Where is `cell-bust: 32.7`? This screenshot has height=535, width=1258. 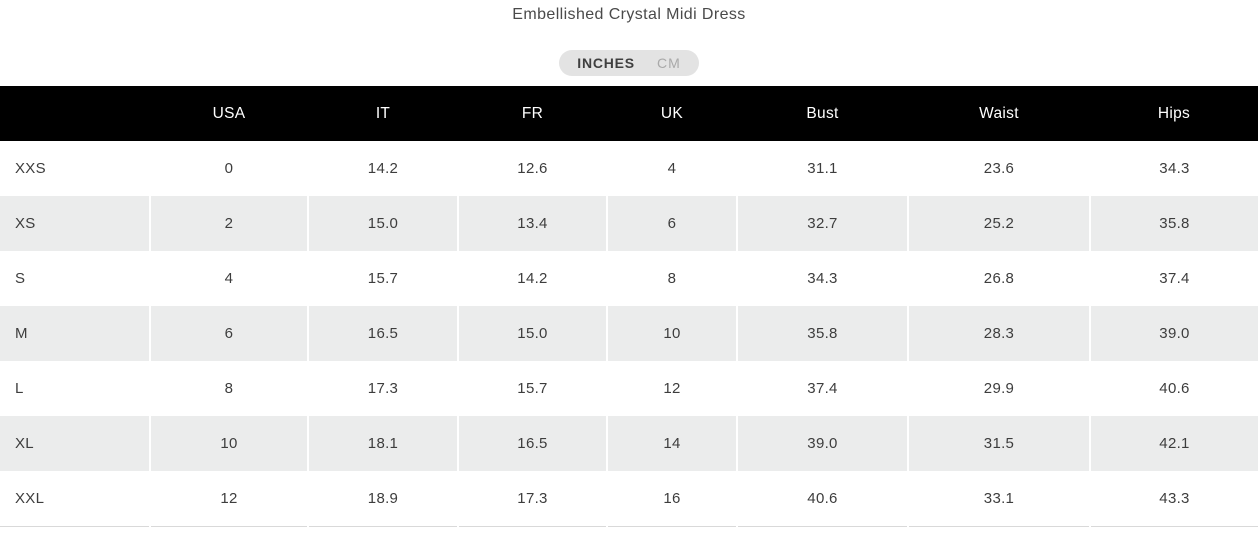 cell-bust: 32.7 is located at coordinates (822, 223).